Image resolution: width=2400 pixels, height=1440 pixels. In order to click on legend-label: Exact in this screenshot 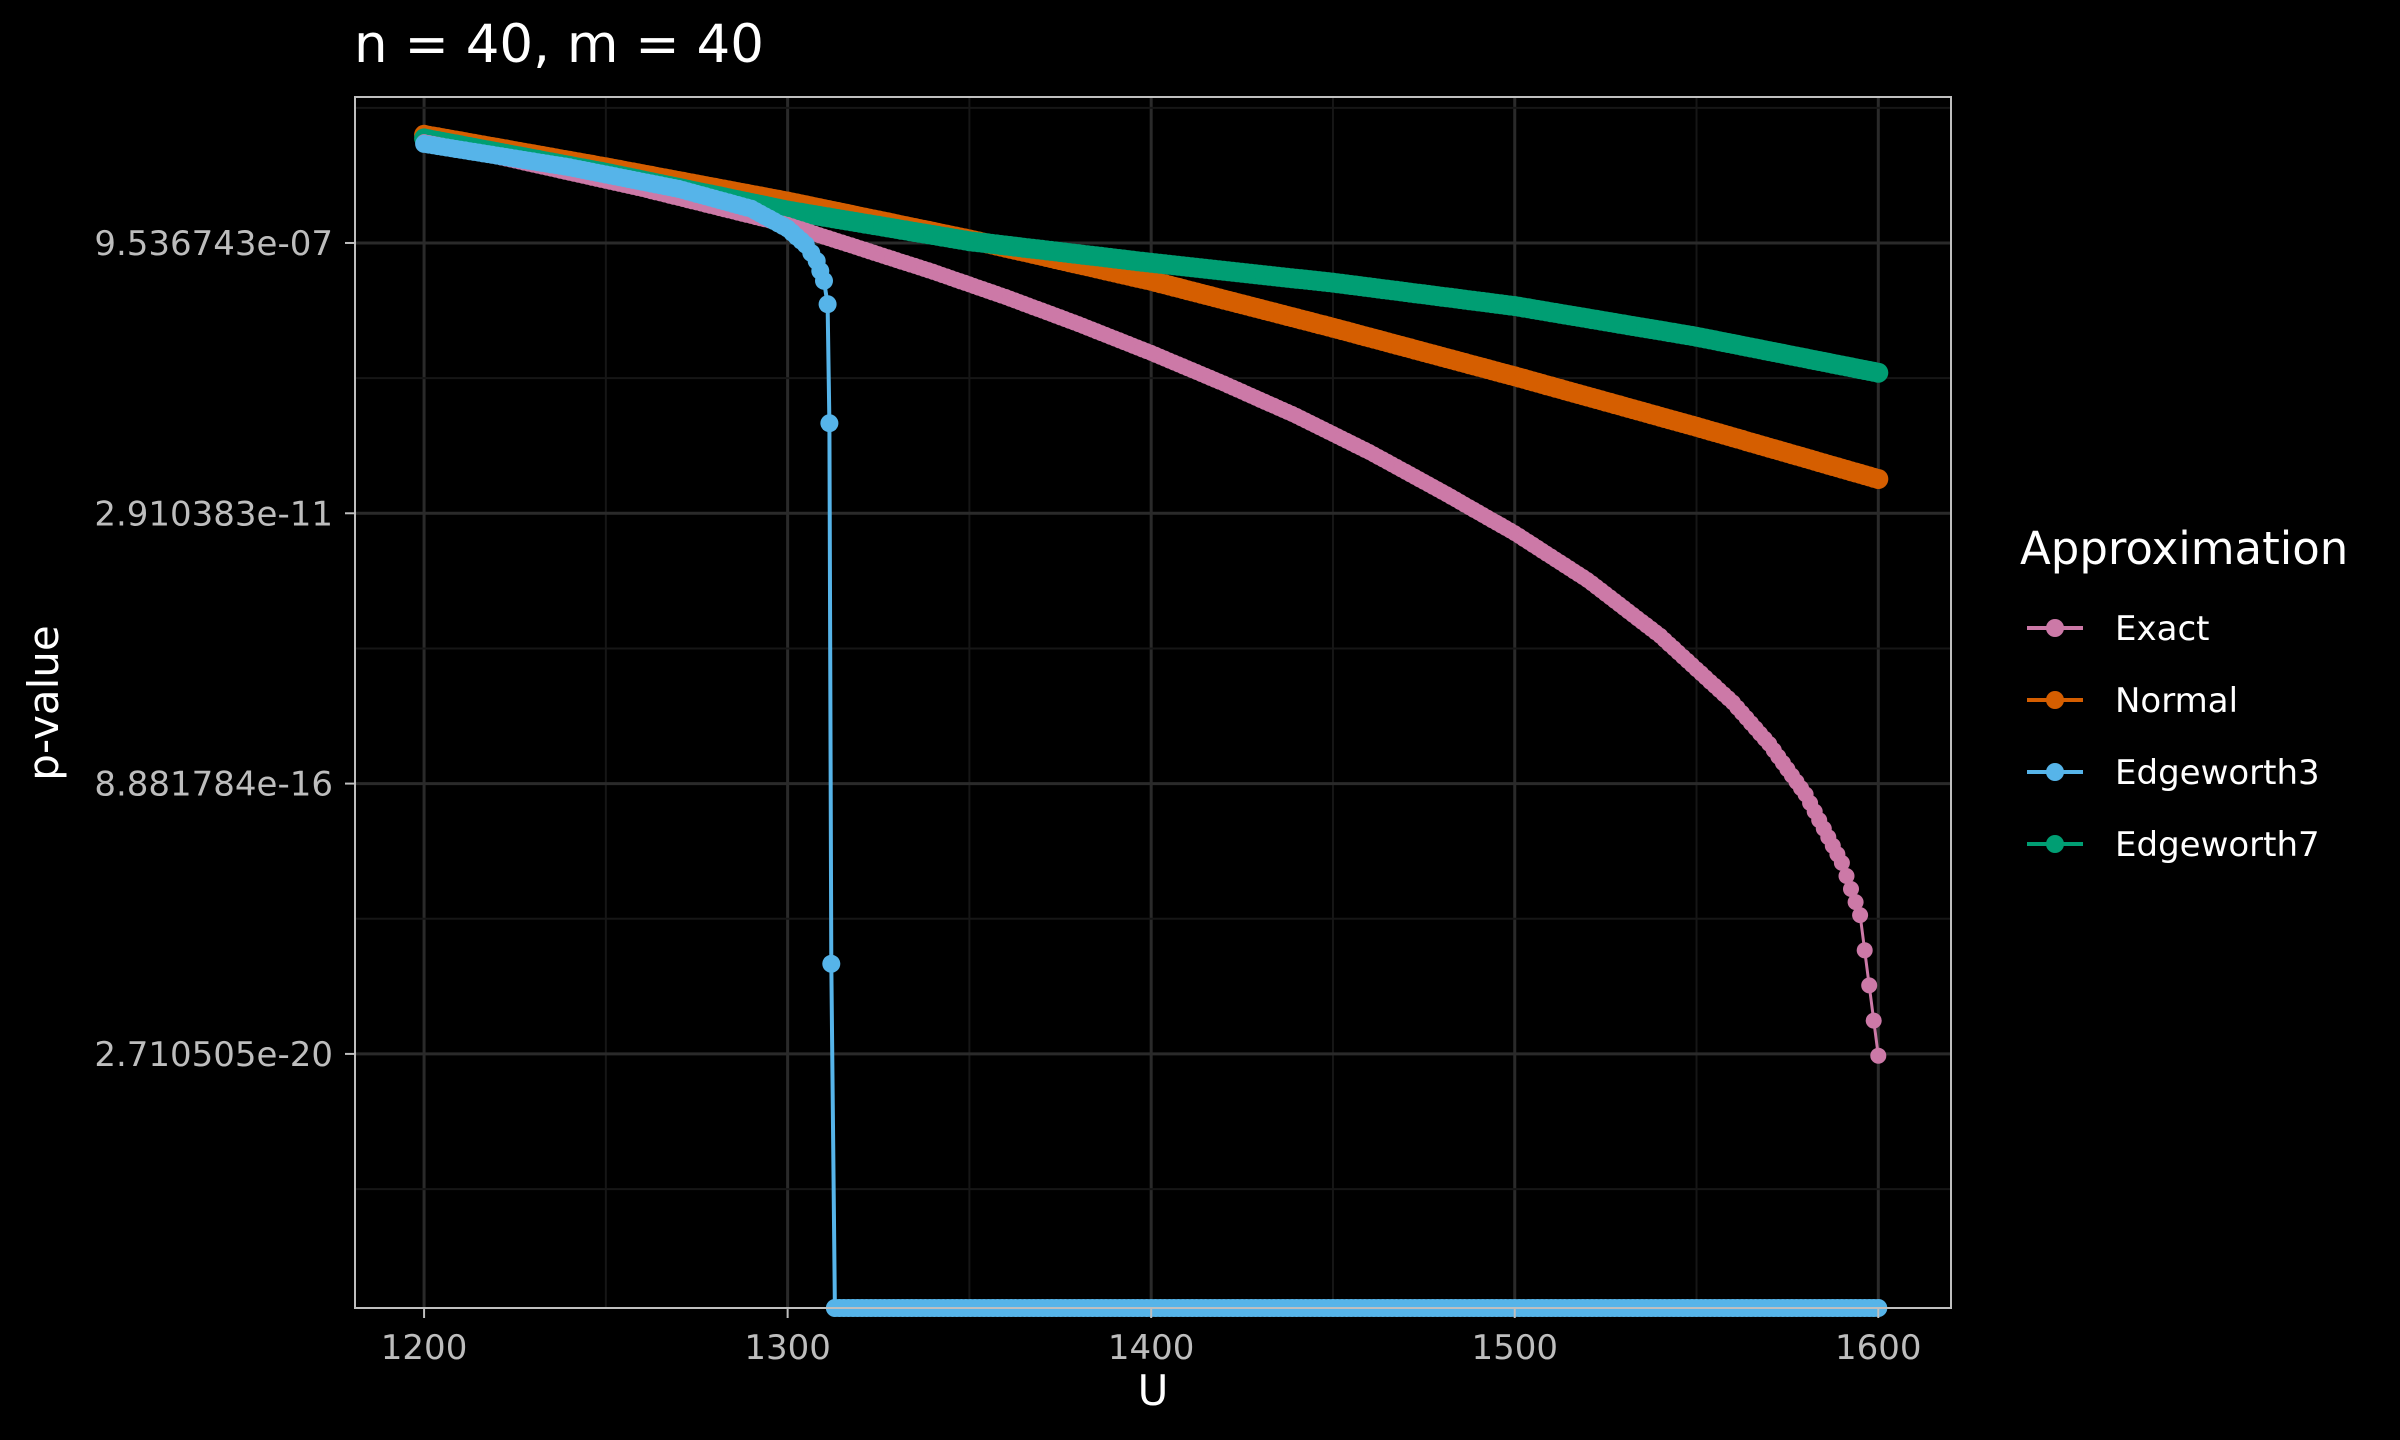, I will do `click(2162, 629)`.